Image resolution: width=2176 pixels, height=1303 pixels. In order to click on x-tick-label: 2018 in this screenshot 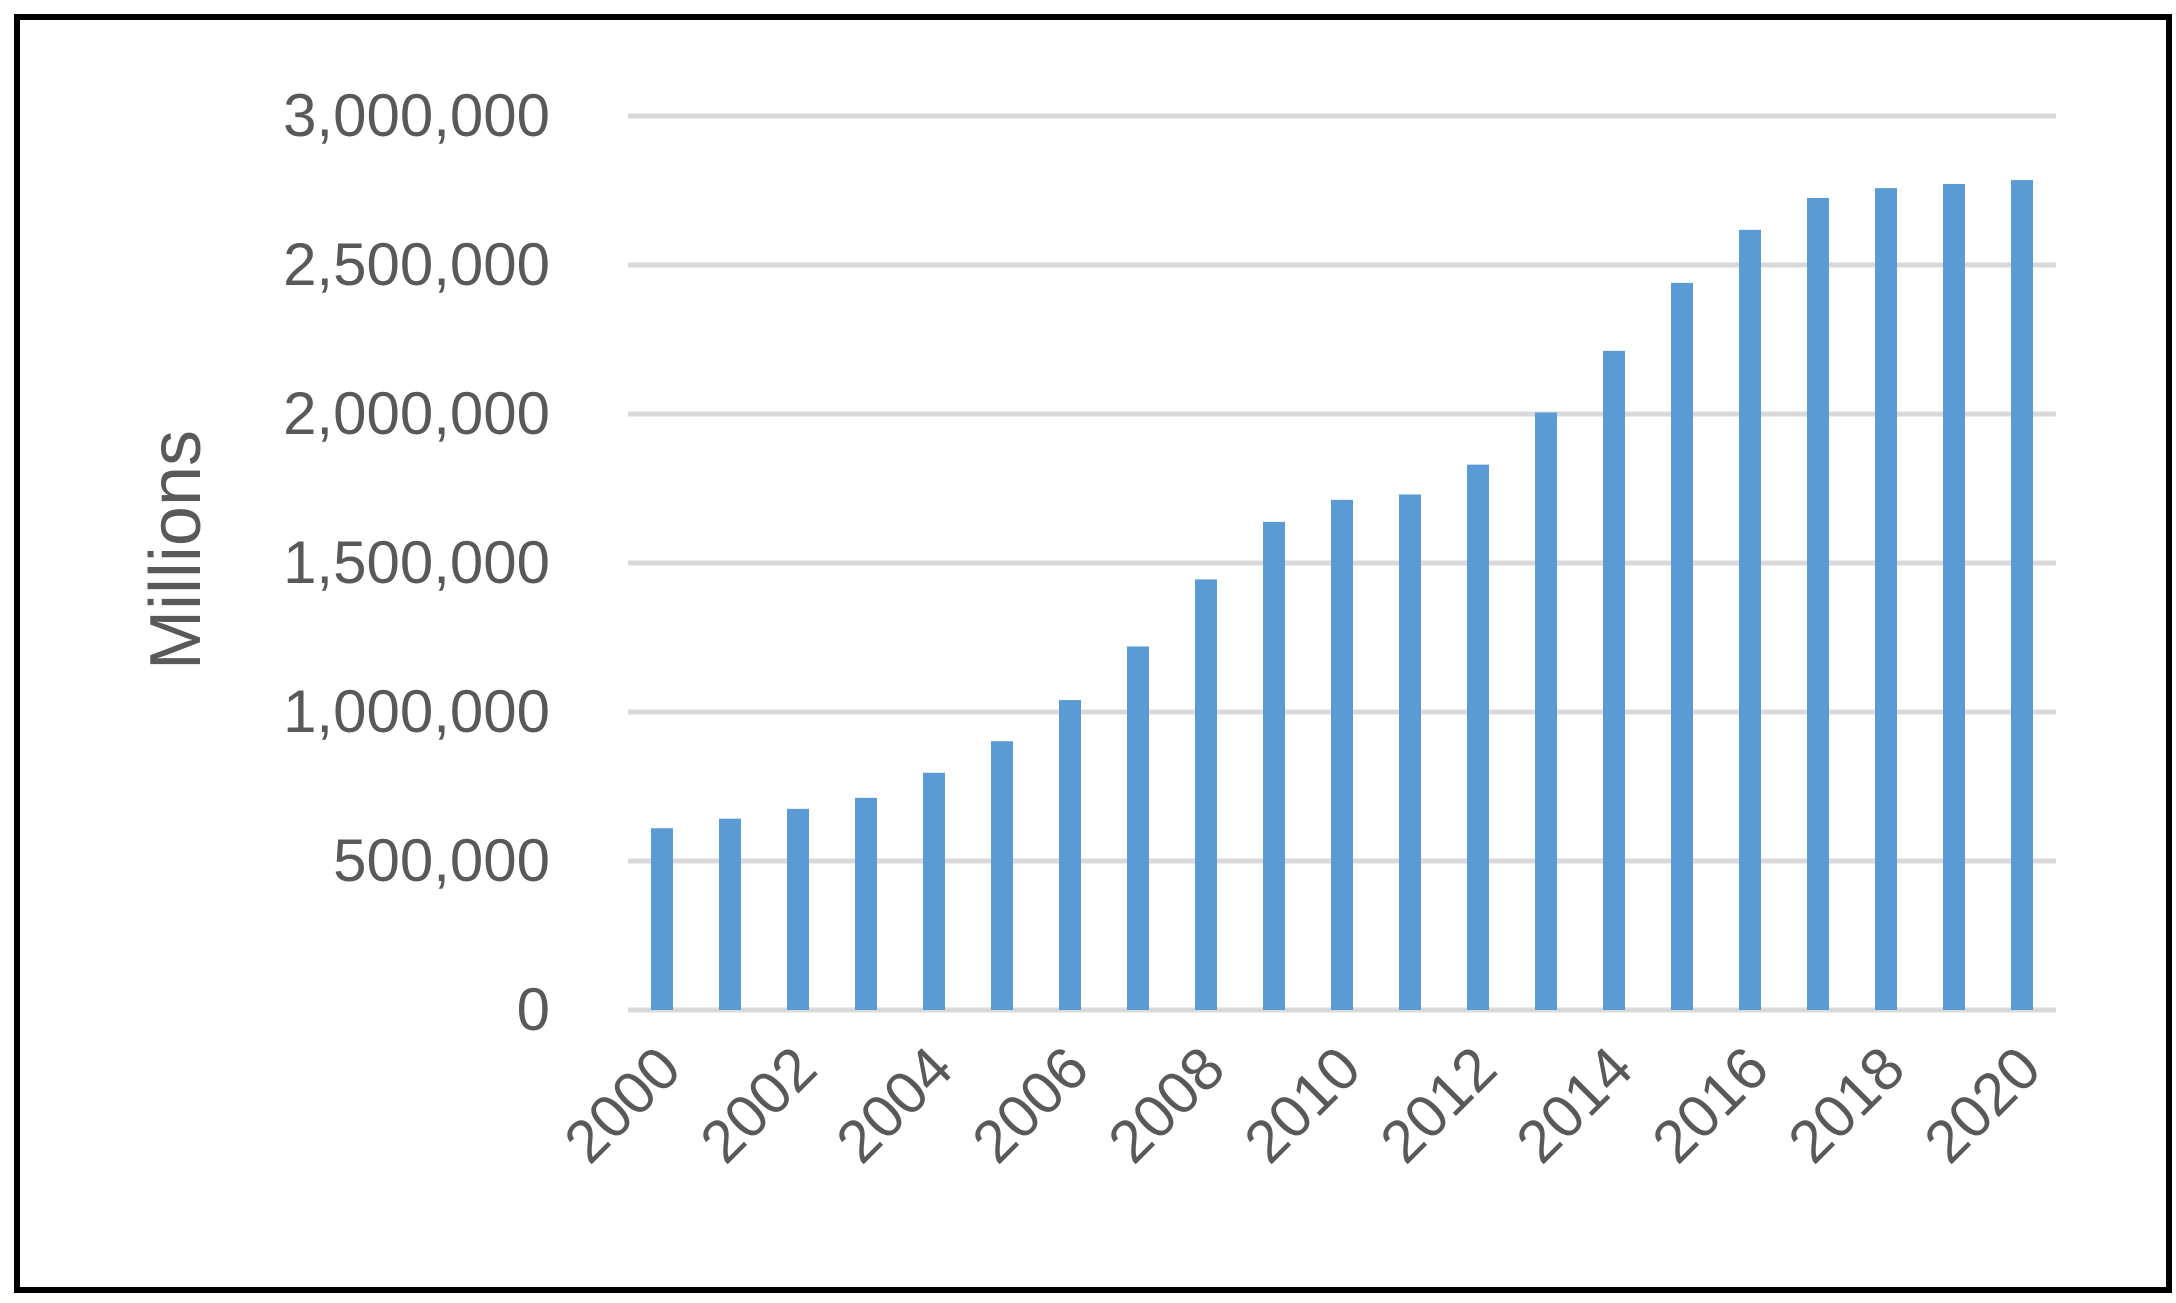, I will do `click(1846, 1105)`.